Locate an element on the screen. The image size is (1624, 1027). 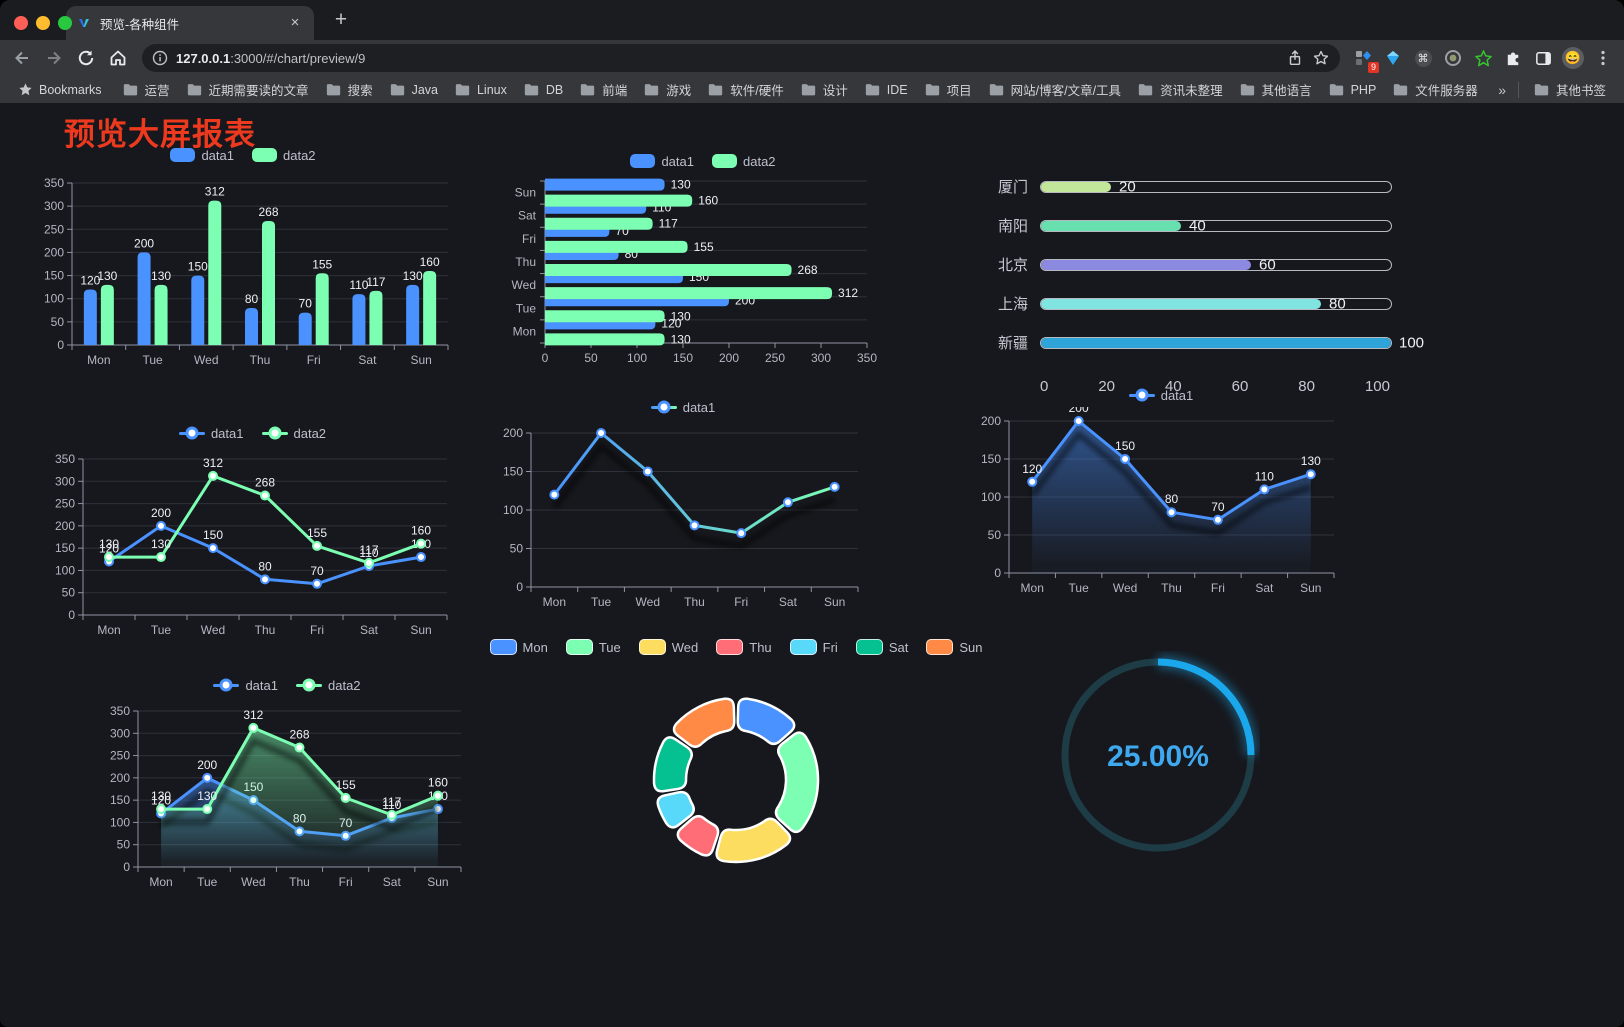
bookmark-item: 设计 is located at coordinates (824, 89).